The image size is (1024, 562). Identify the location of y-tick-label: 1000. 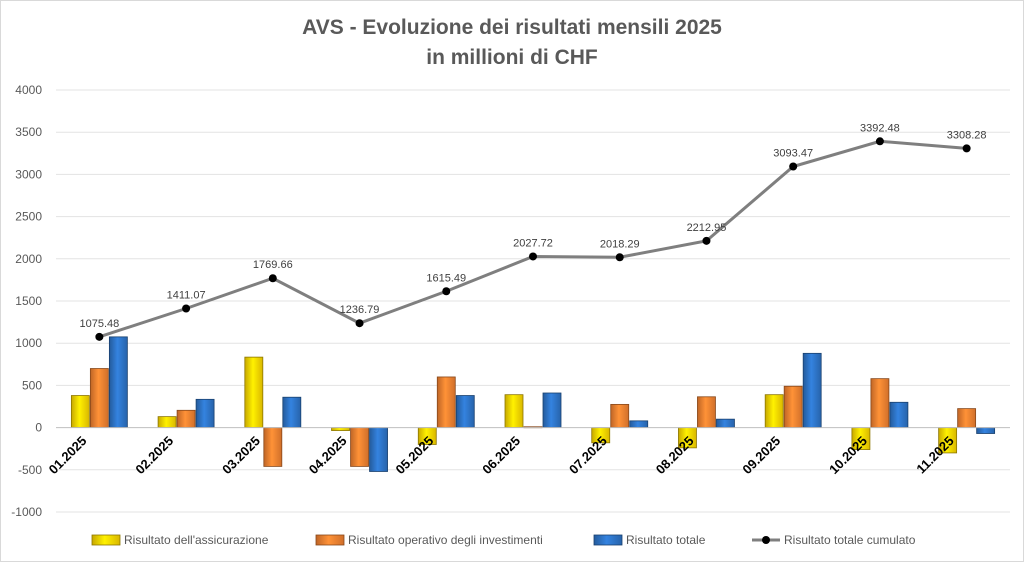
(28, 343).